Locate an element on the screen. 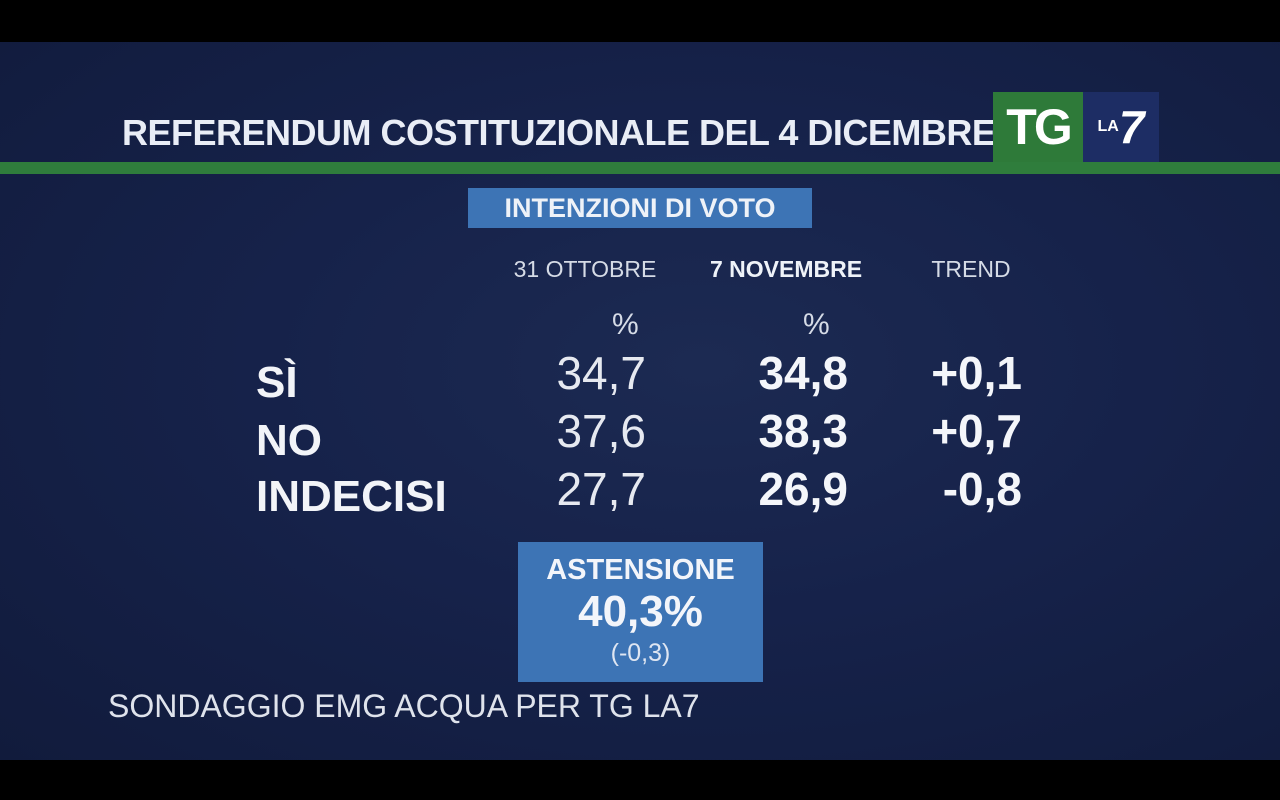  value-indecisi-31-ottobre: 27,7 is located at coordinates (601, 489).